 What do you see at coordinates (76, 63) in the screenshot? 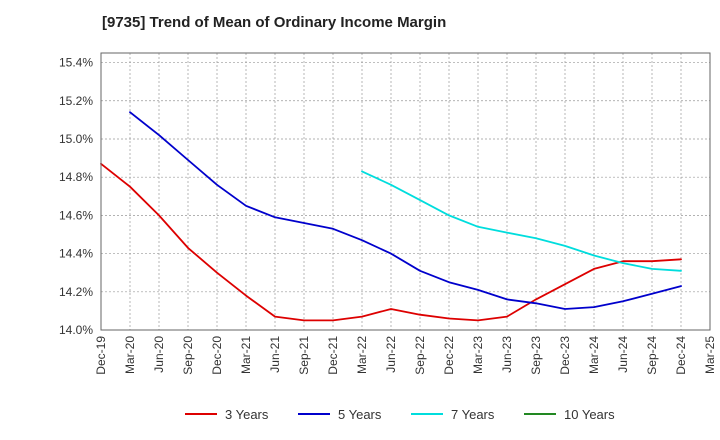
I see `y-tick-label: 15.4%` at bounding box center [76, 63].